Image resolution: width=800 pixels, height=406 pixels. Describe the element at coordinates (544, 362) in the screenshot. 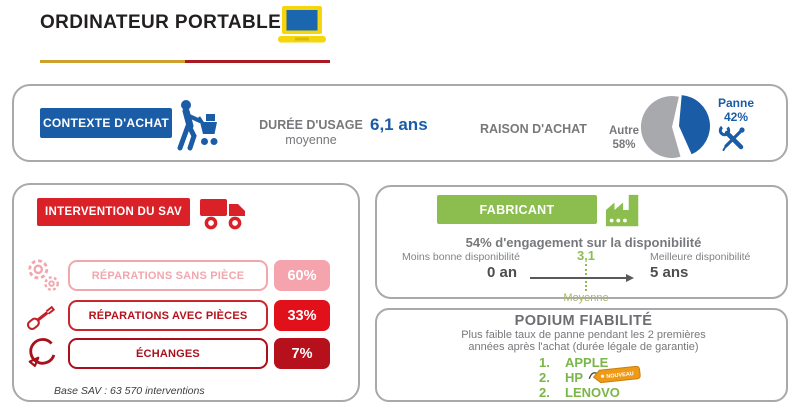

I see `podium-rank: 1.` at that location.